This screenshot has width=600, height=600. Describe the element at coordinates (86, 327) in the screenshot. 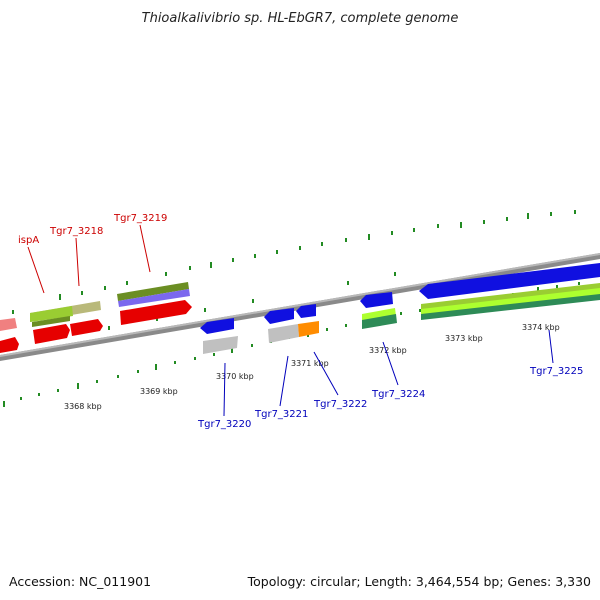

I see `tgr7-3218-gene-arrow` at that location.